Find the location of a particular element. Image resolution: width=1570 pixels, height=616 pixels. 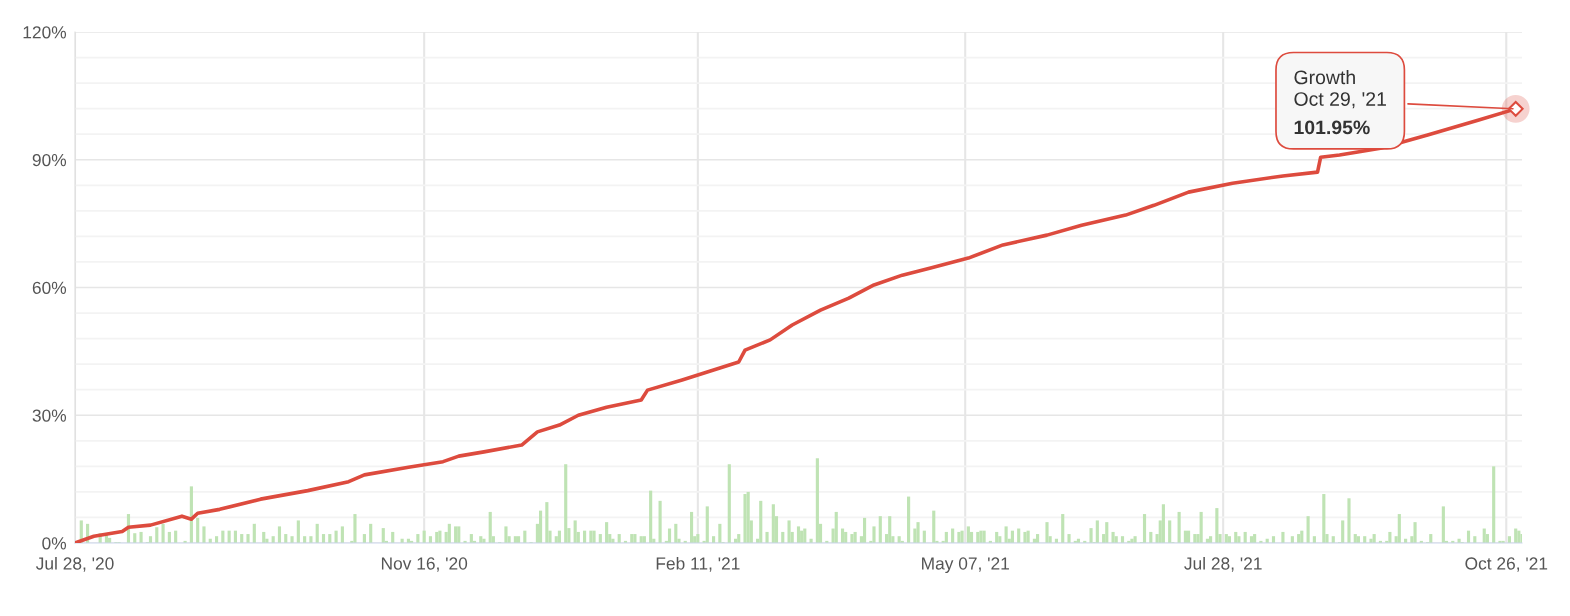

y-tick-label: 90% is located at coordinates (49, 160).